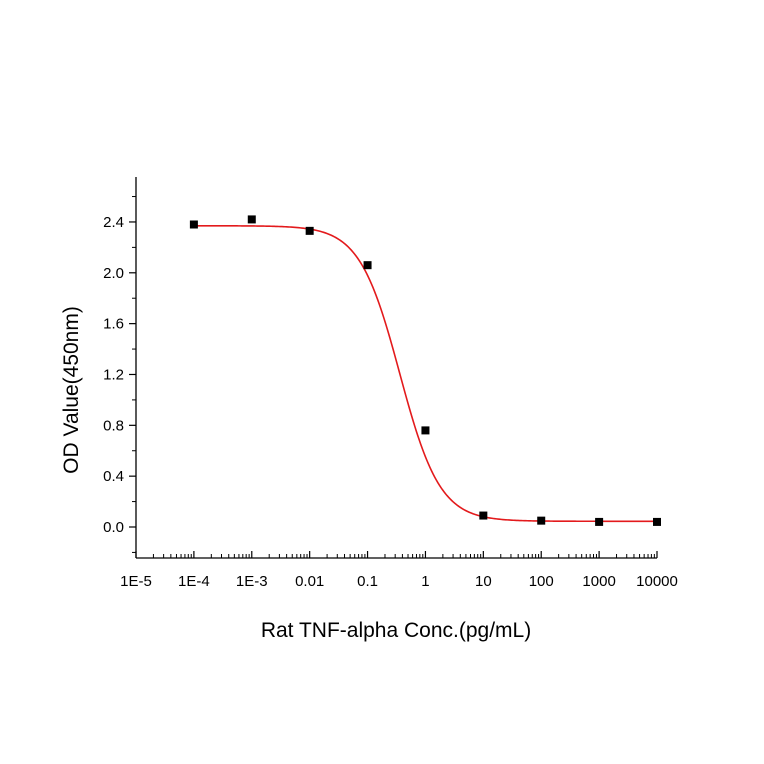  Describe the element at coordinates (252, 581) in the screenshot. I see `x-tick-label: 1E-3` at that location.